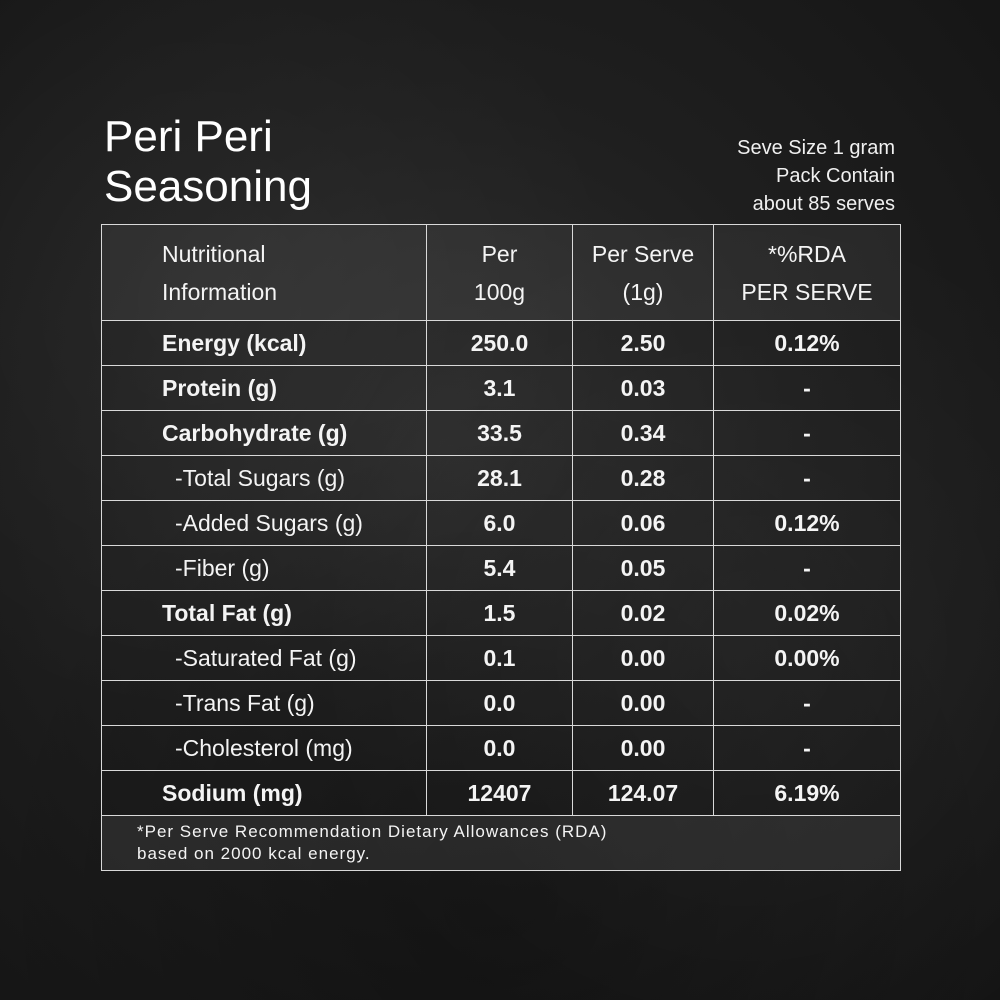  I want to click on serves-count-text: about 85 serves, so click(823, 204).